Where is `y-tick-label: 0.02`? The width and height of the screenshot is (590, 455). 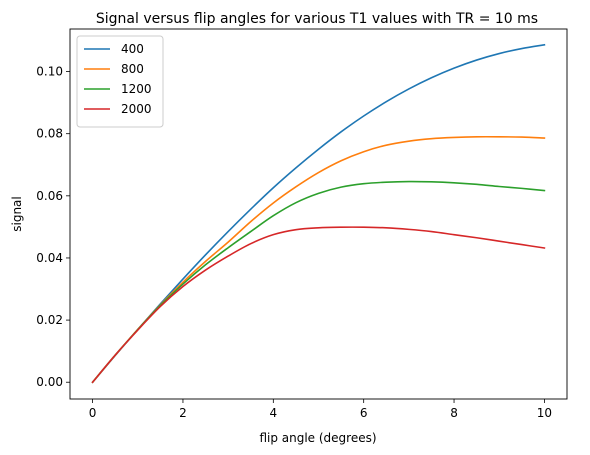 y-tick-label: 0.02 is located at coordinates (49, 320).